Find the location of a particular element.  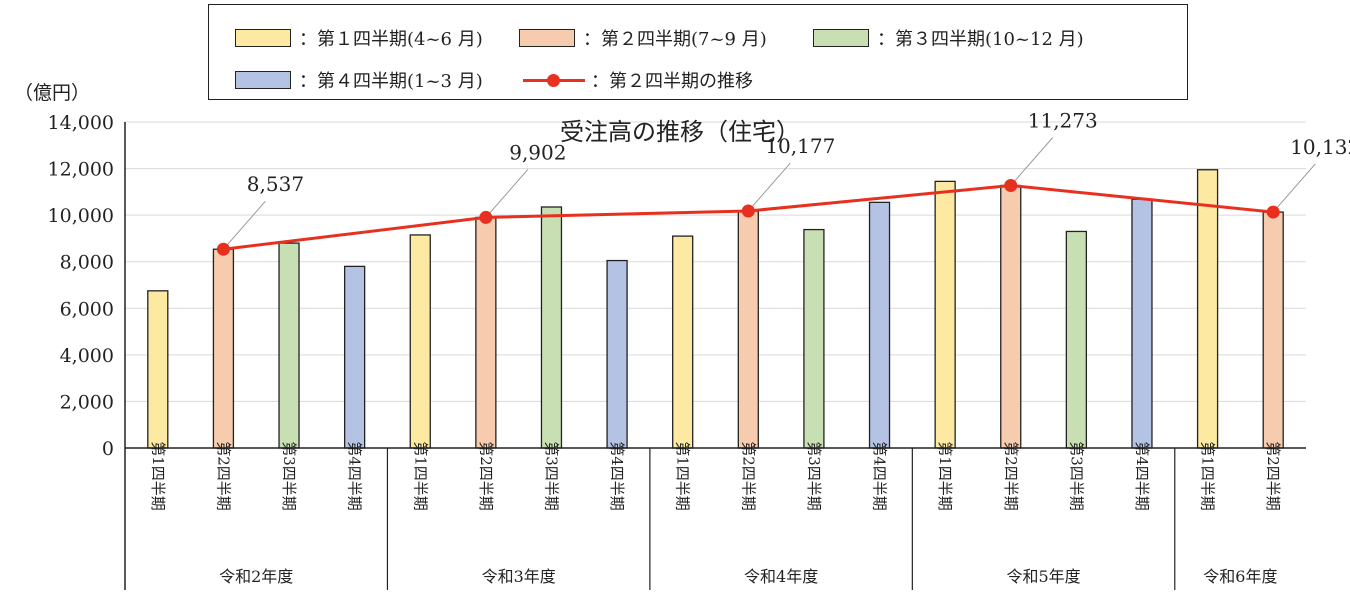

legend-item-trend: ：第２四半期の推移 is located at coordinates (638, 80).